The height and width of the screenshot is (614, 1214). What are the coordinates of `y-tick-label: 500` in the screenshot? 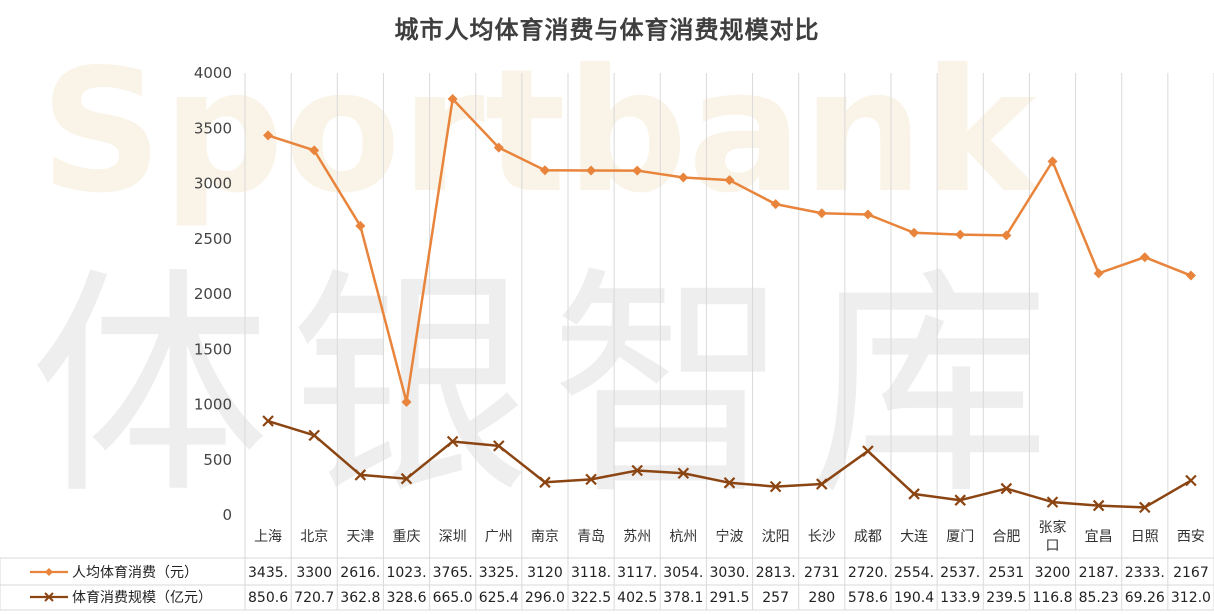 It's located at (217, 460).